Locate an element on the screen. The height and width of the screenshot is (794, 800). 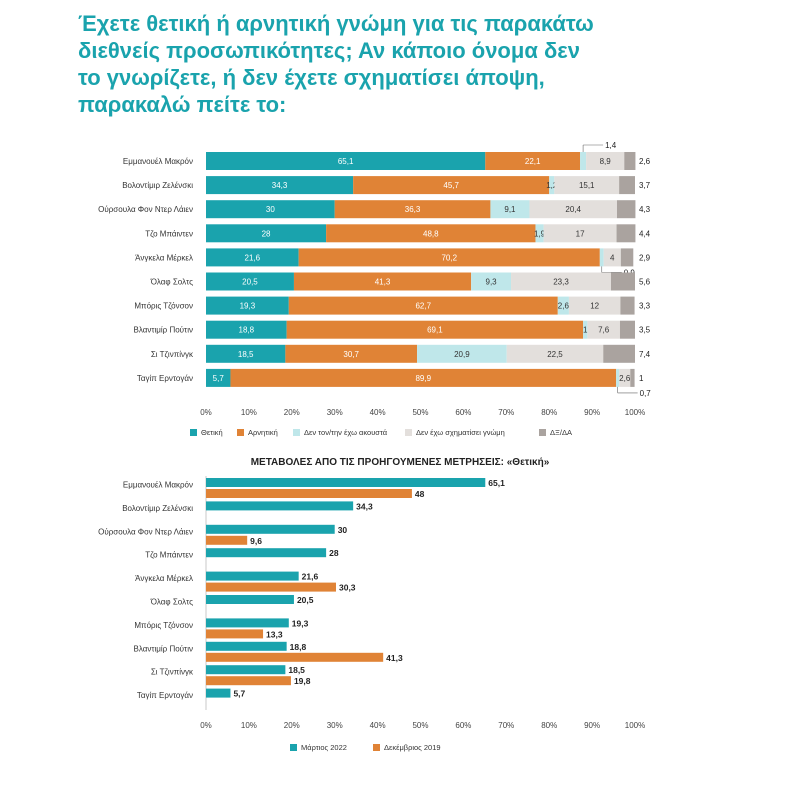
data-label: 4 is located at coordinates (612, 257).